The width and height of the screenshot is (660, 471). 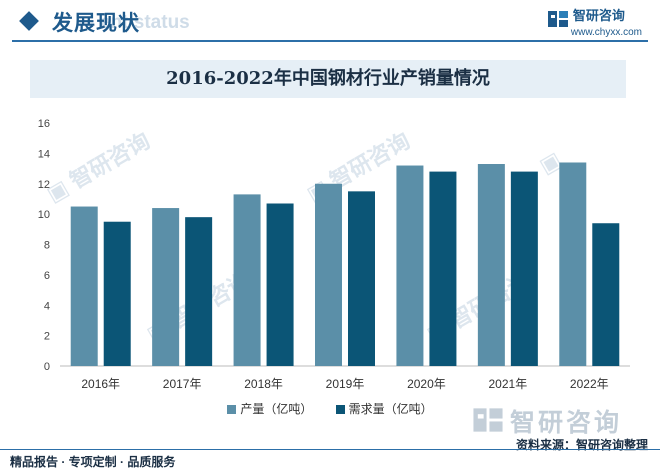 I want to click on x-tick-label-2: 2018年, so click(x=263, y=384).